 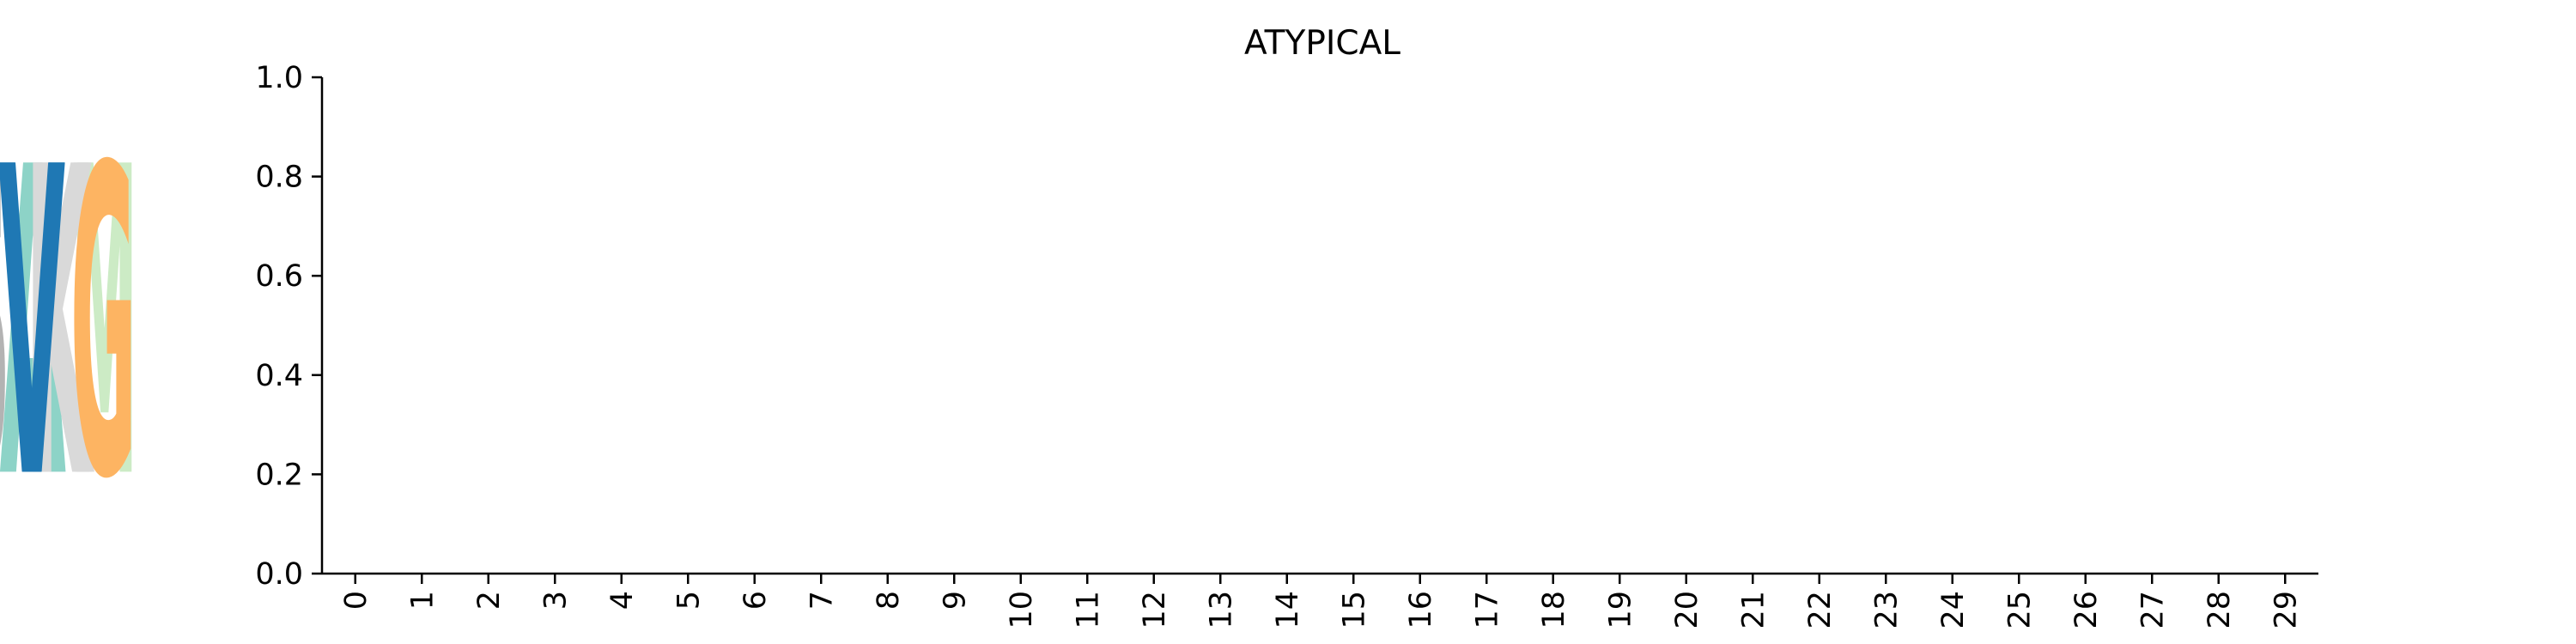 What do you see at coordinates (422, 600) in the screenshot?
I see `x-tick-label: 1` at bounding box center [422, 600].